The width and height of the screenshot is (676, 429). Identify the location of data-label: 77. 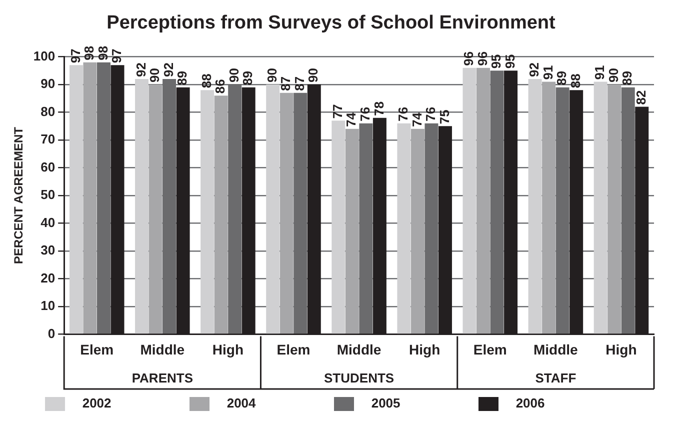
(337, 111).